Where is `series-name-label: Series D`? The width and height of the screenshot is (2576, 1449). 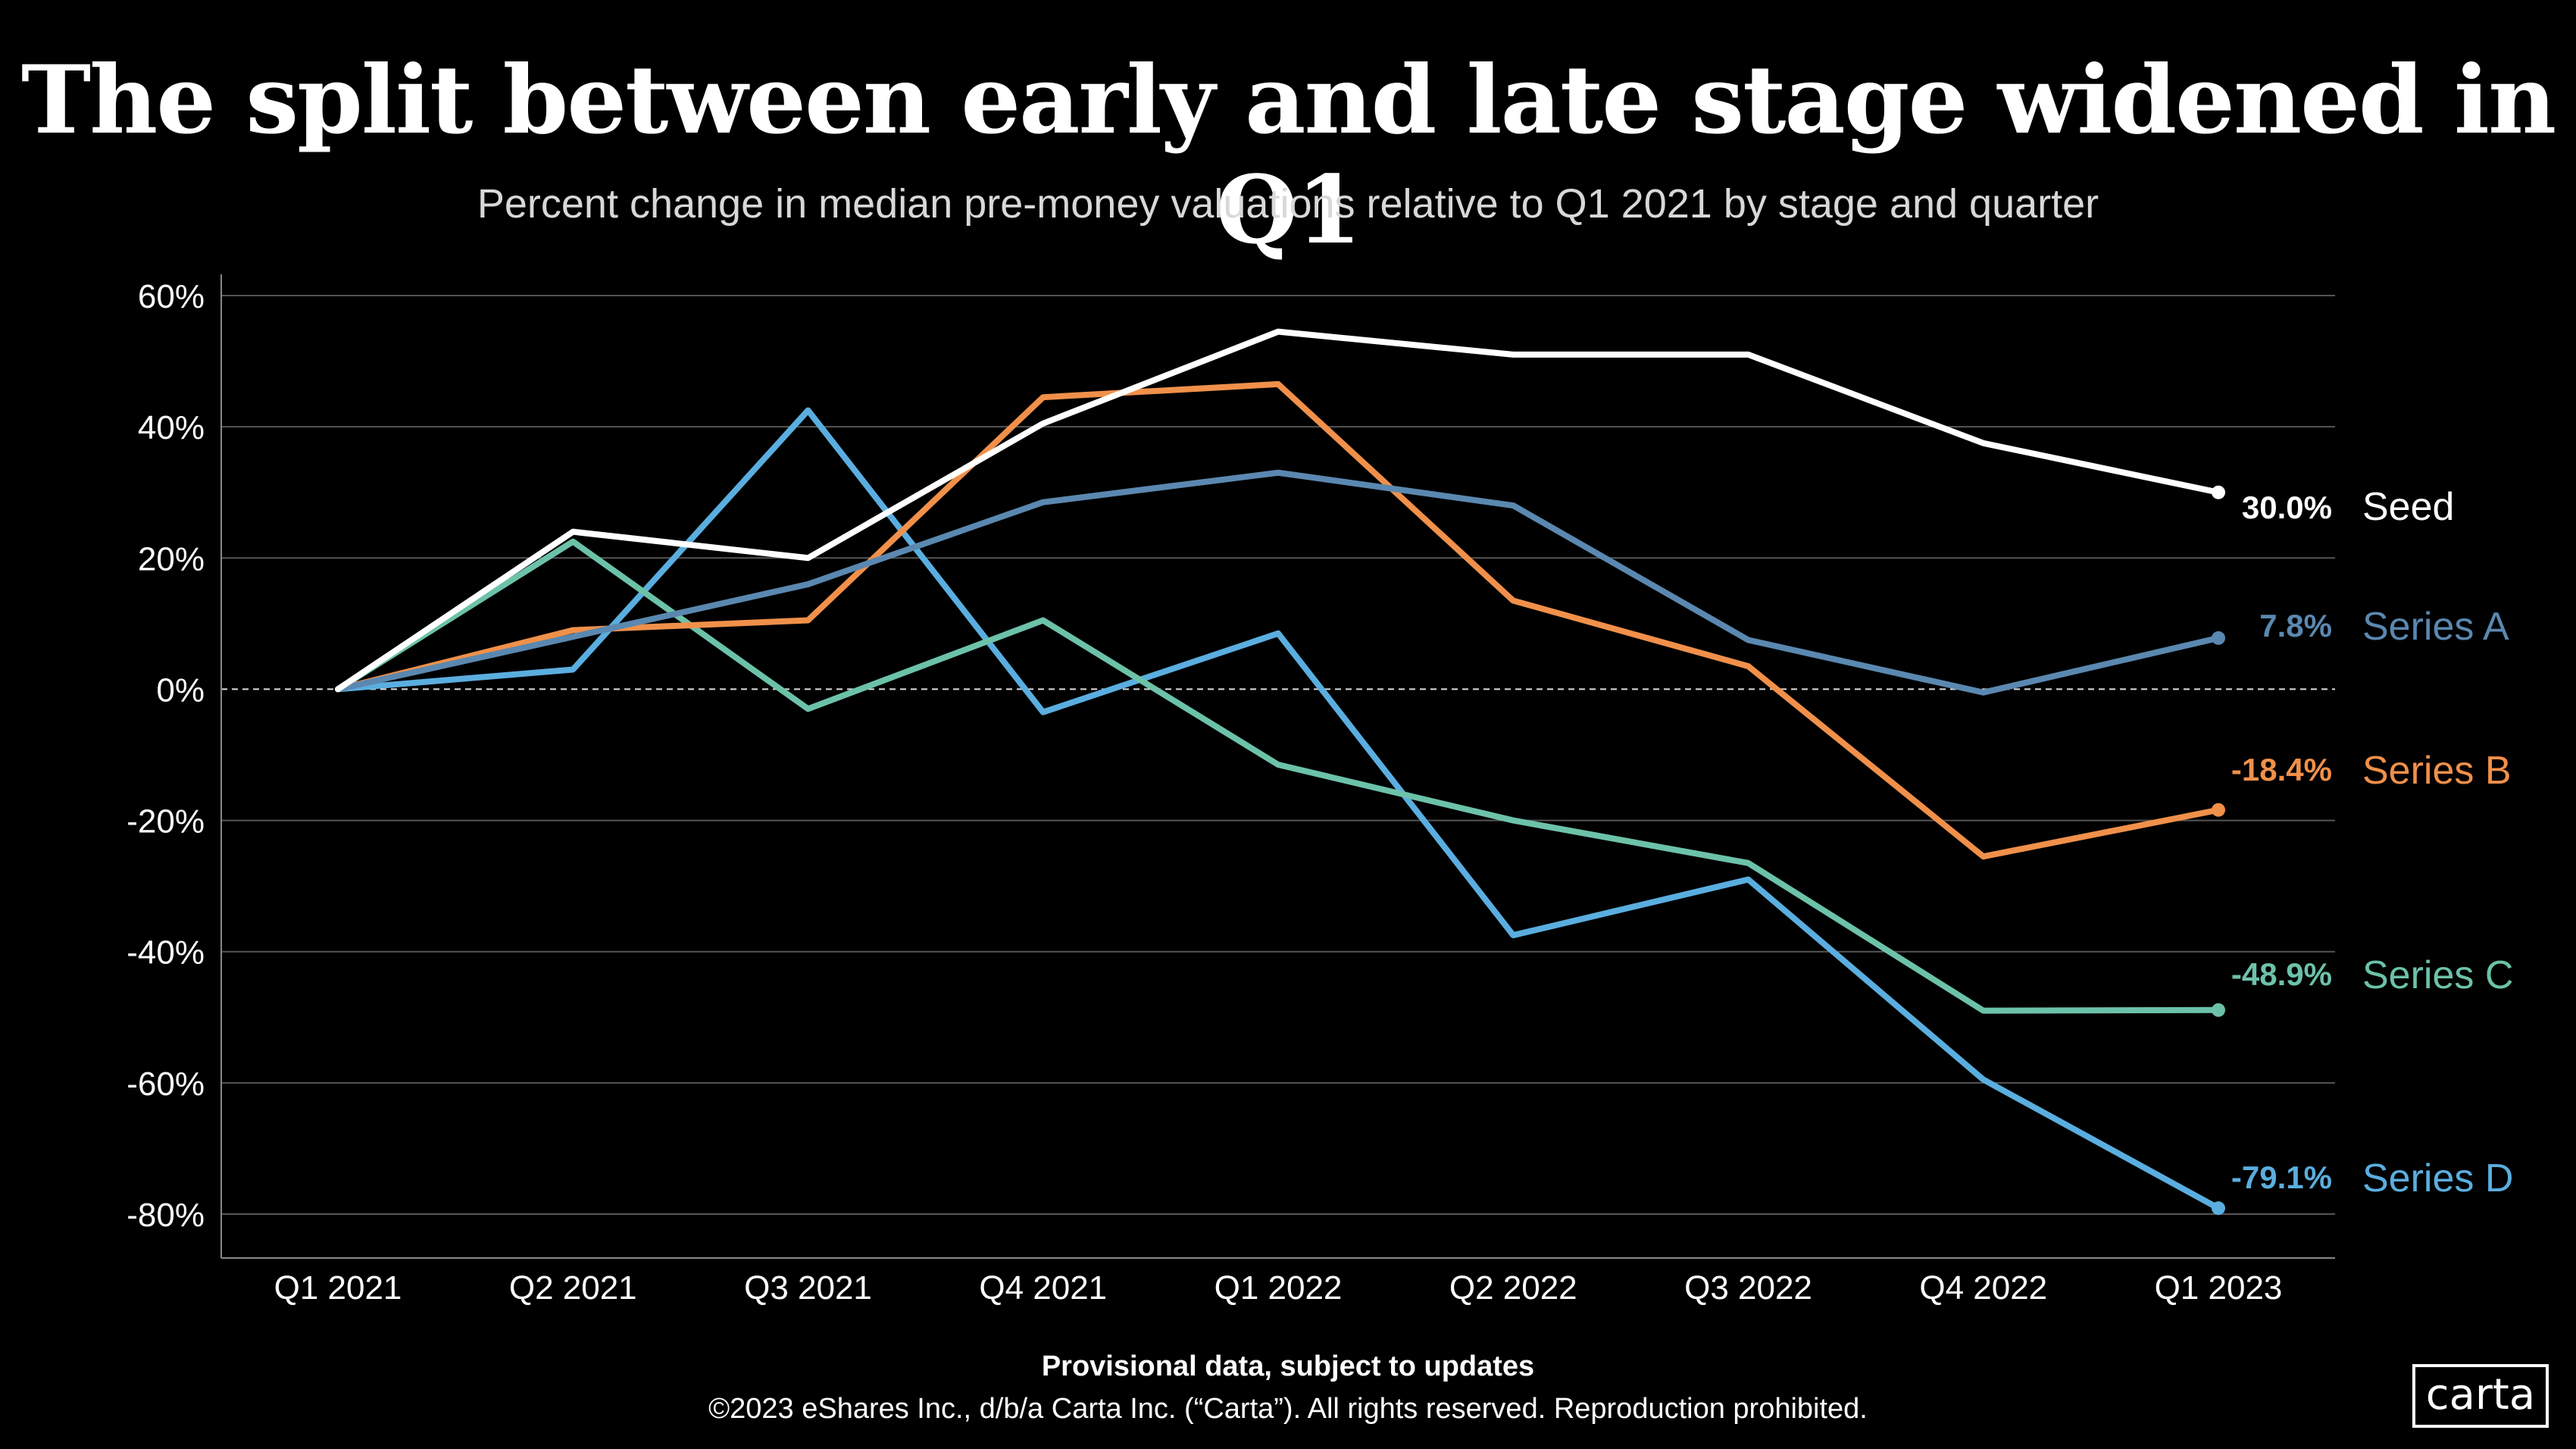
series-name-label: Series D is located at coordinates (2437, 1178).